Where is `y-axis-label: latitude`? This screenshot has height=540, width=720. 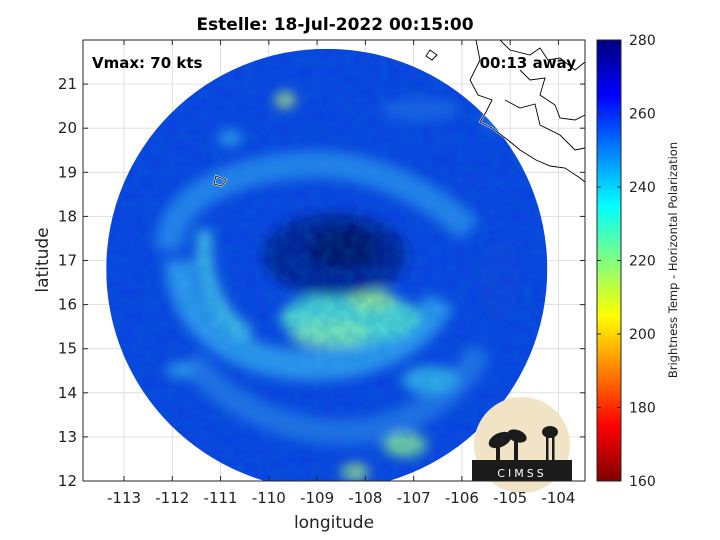 y-axis-label: latitude is located at coordinates (43, 259).